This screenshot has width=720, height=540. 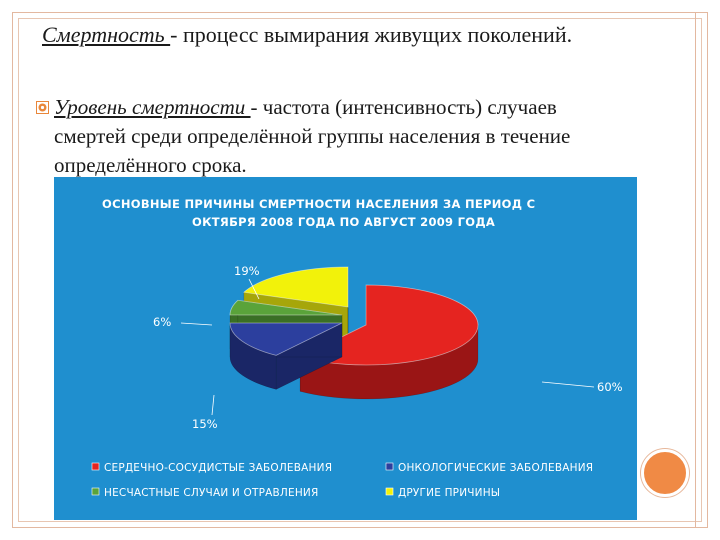 I want to click on pie-slice-accidents-top, so click(x=286, y=307).